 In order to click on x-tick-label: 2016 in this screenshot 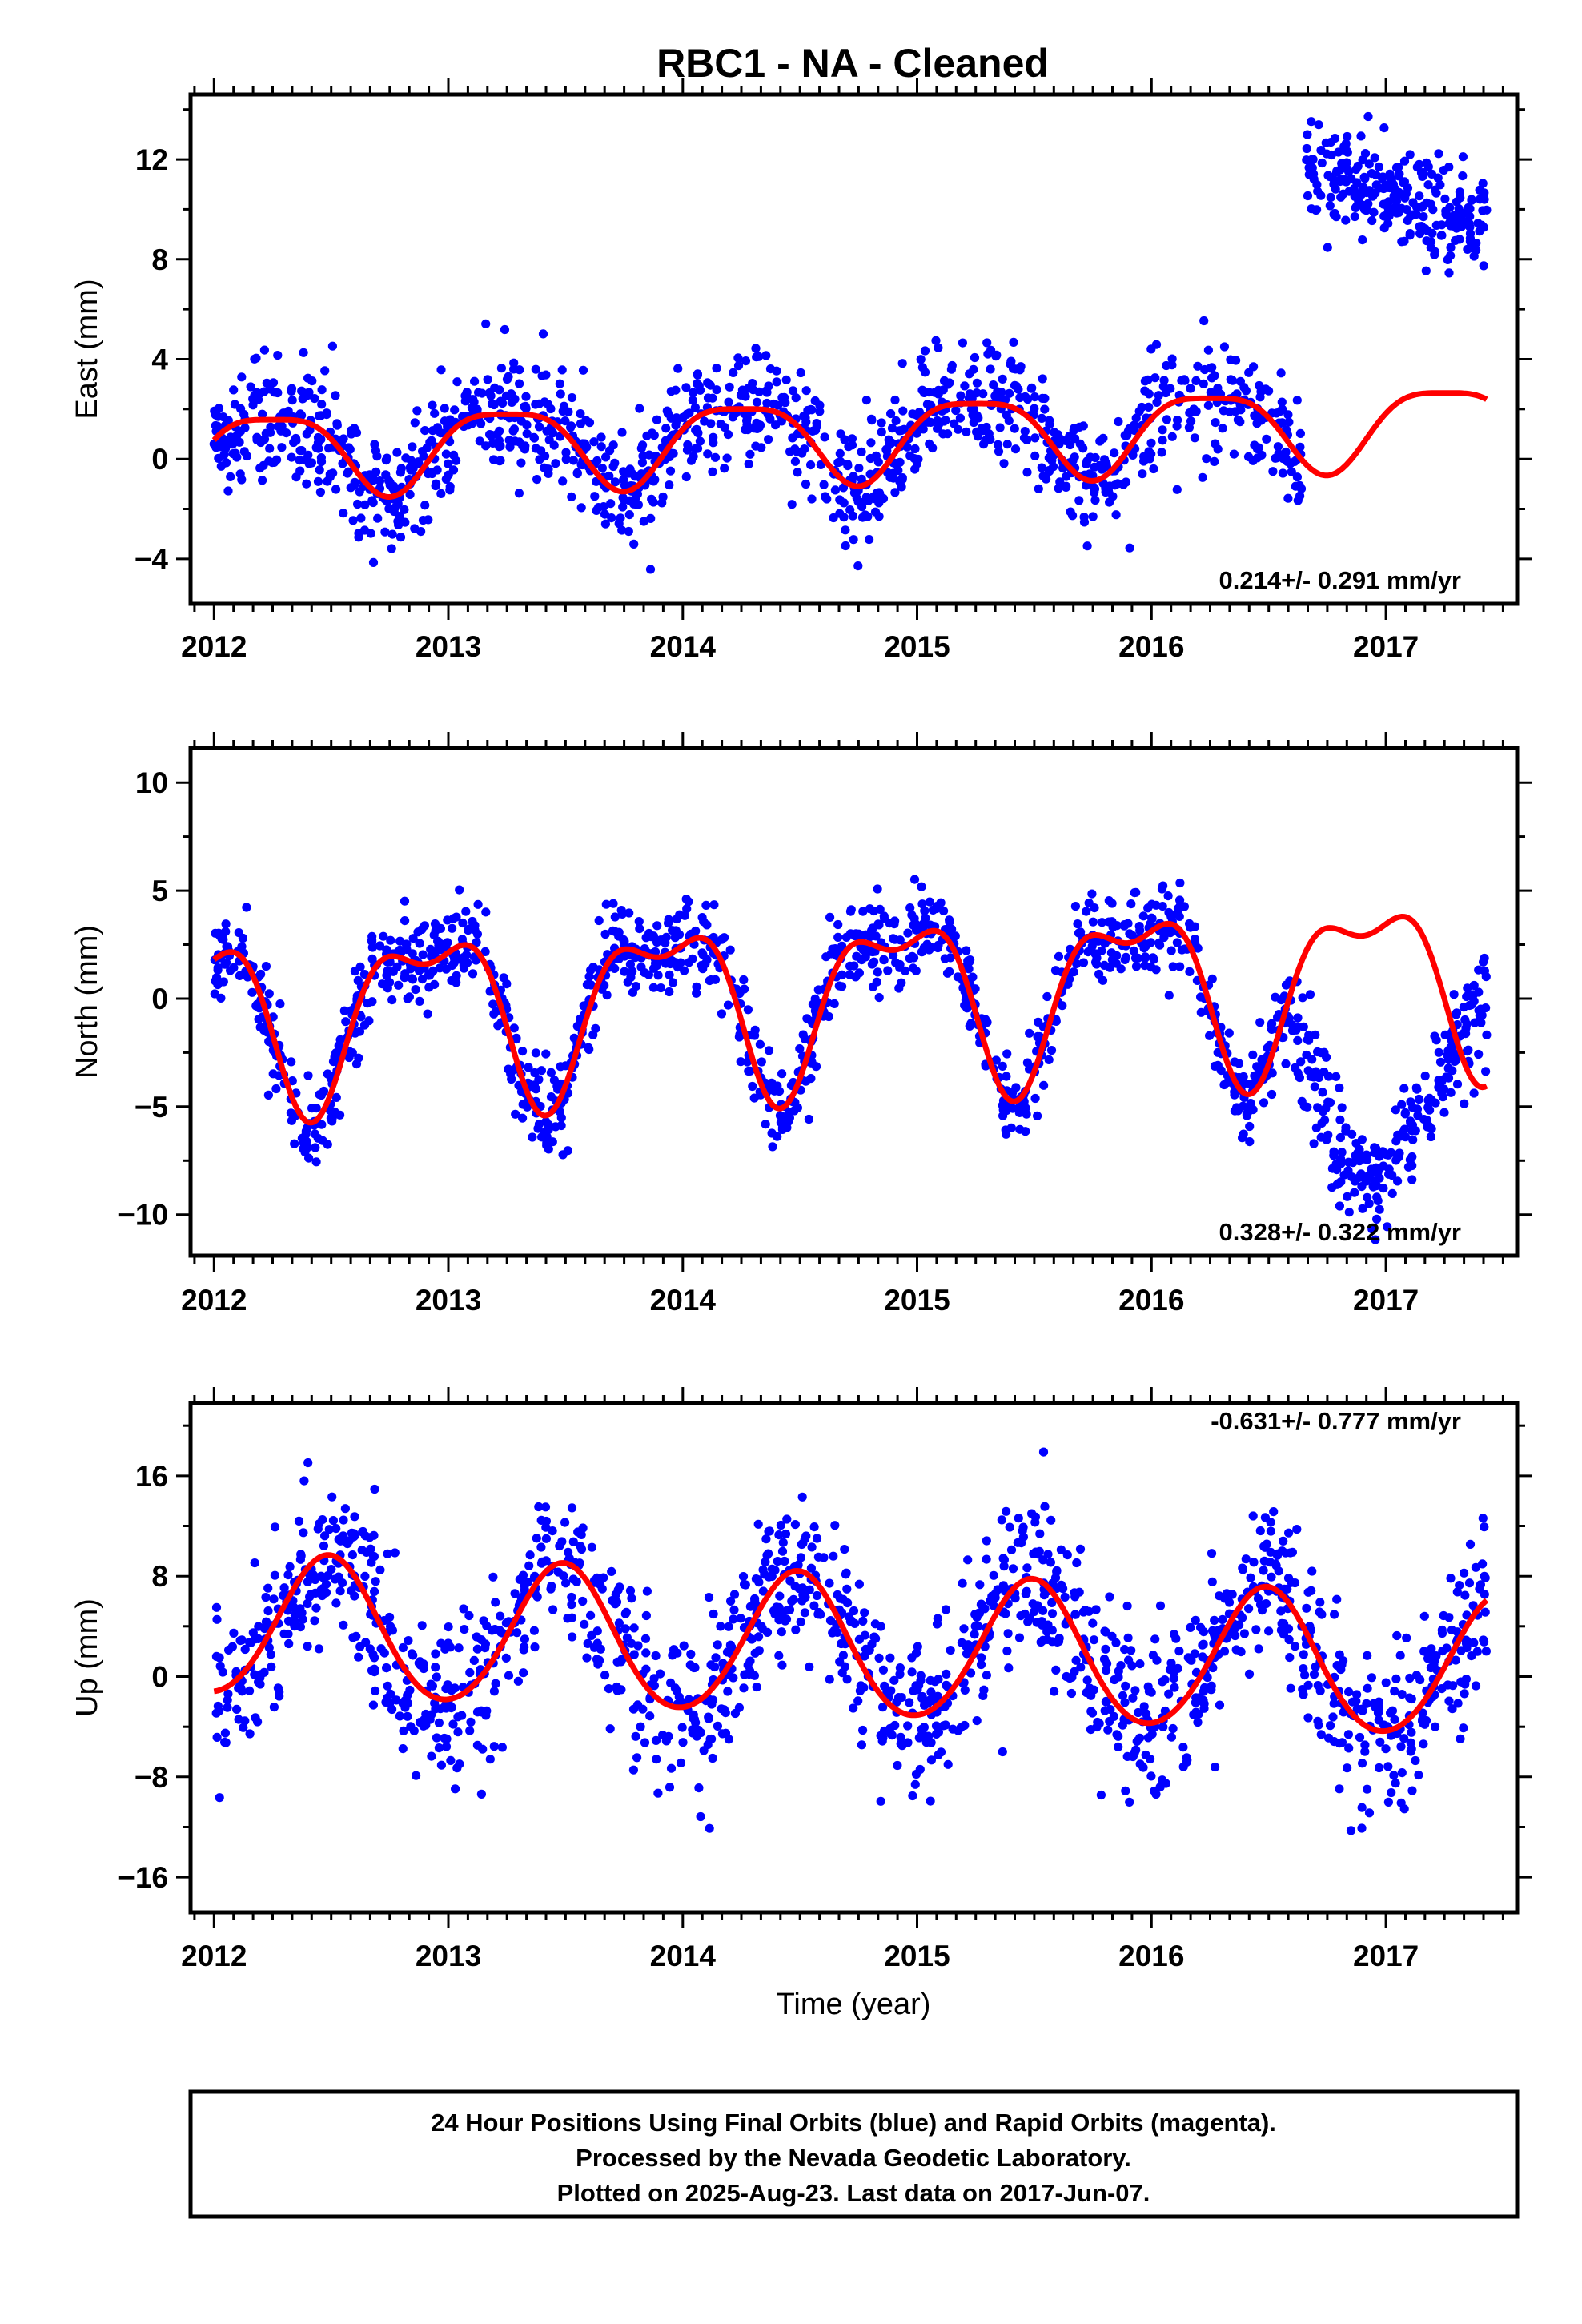, I will do `click(1151, 1956)`.